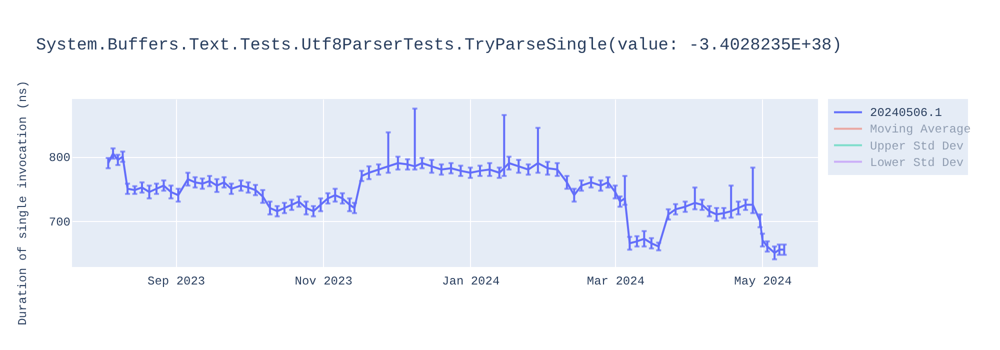  I want to click on x-tick-label: Mar 2024, so click(615, 281).